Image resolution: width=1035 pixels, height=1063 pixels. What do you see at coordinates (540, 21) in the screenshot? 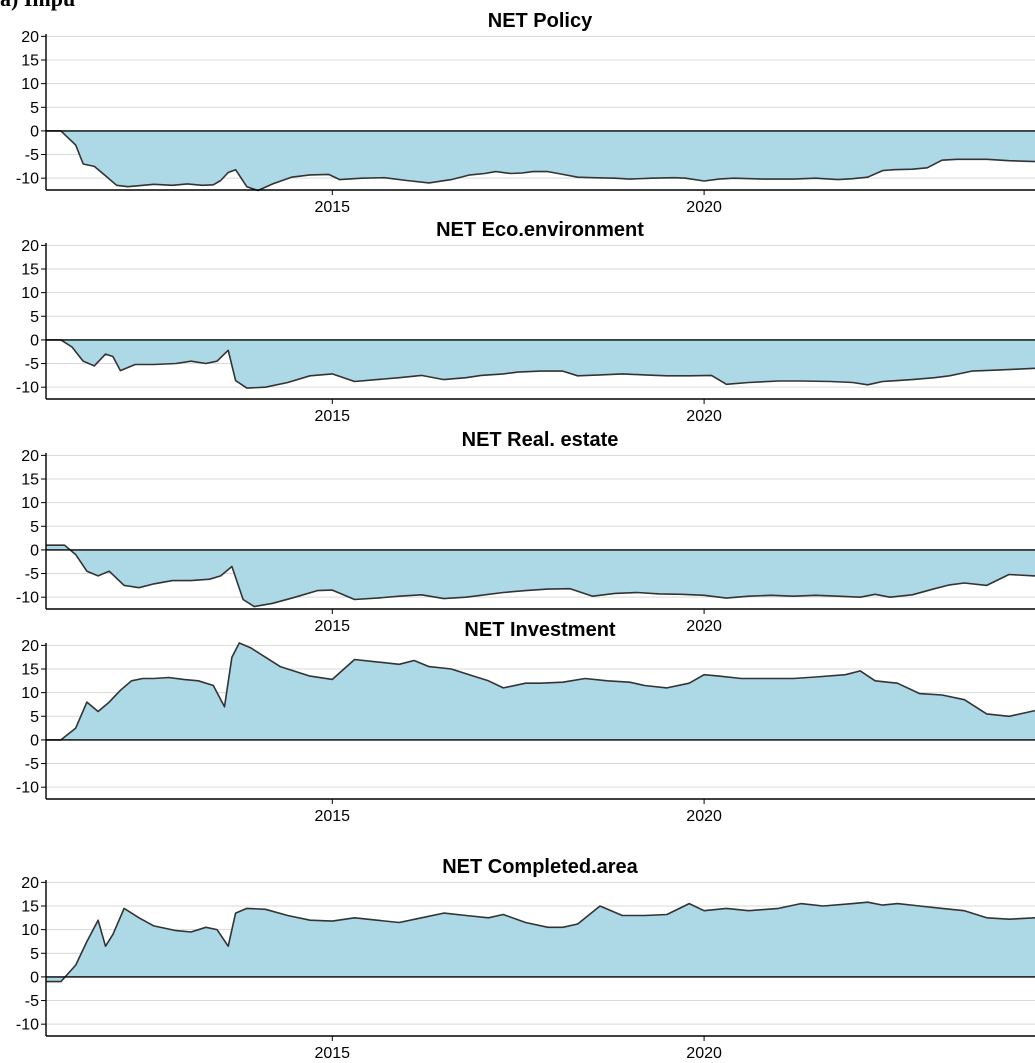
I see `panel-title: NET Policy` at bounding box center [540, 21].